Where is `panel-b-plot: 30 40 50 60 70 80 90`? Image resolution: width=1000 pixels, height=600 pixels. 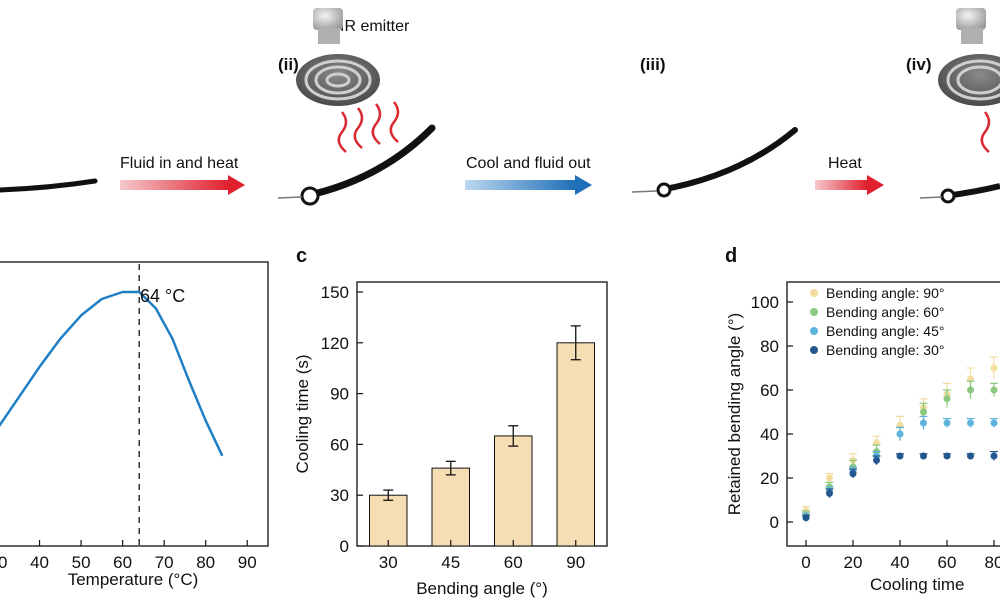
panel-b-plot: 30 40 50 60 70 80 90 is located at coordinates (128, 418).